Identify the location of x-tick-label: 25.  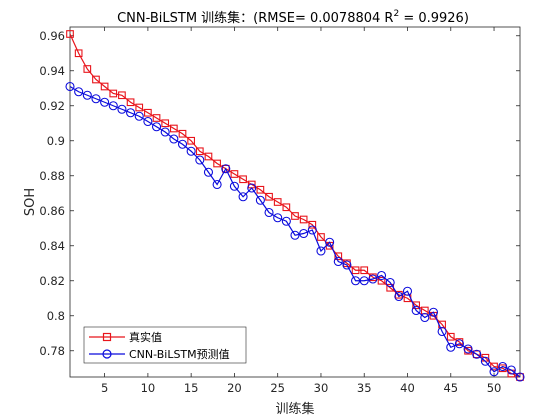
(277, 388).